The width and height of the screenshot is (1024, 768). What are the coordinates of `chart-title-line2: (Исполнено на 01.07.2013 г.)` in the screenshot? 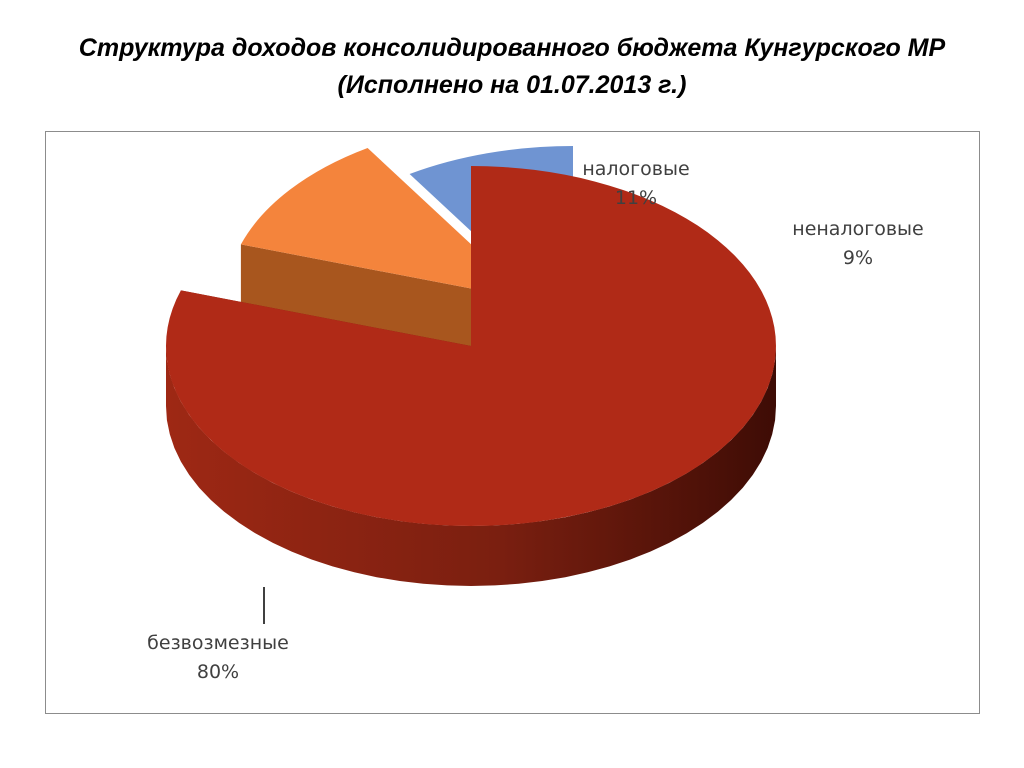 It's located at (512, 85).